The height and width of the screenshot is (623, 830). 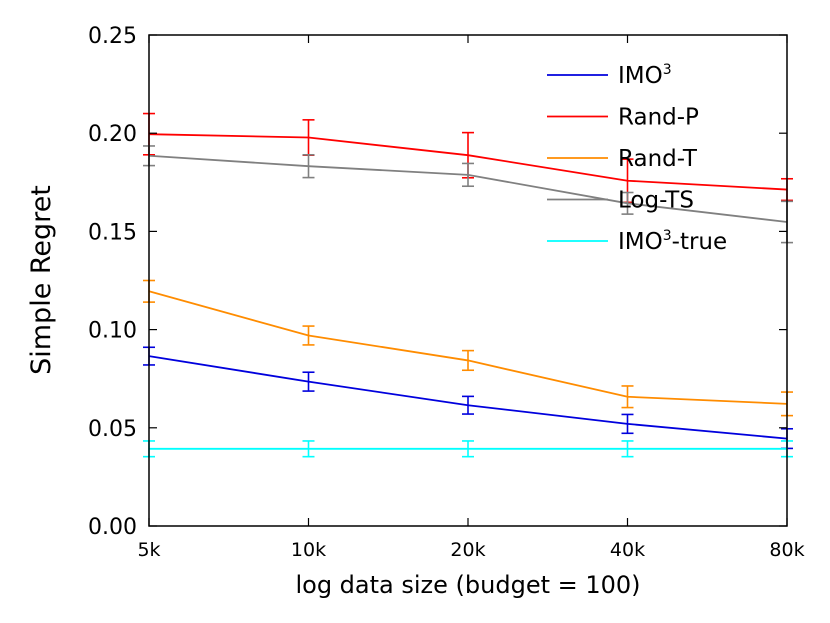 I want to click on x-tick-label: 10k, so click(x=308, y=550).